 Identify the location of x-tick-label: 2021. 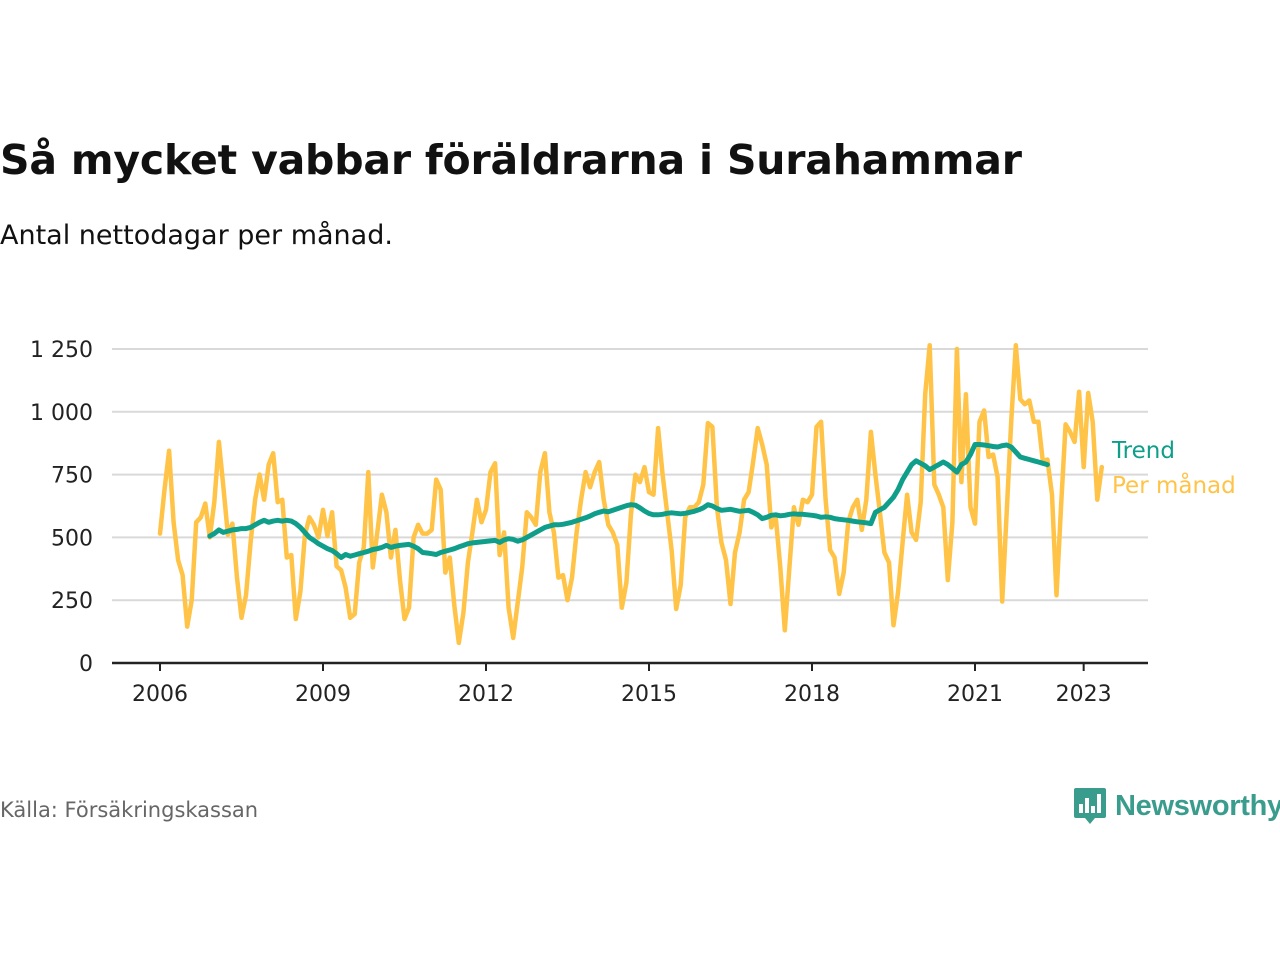
(975, 694).